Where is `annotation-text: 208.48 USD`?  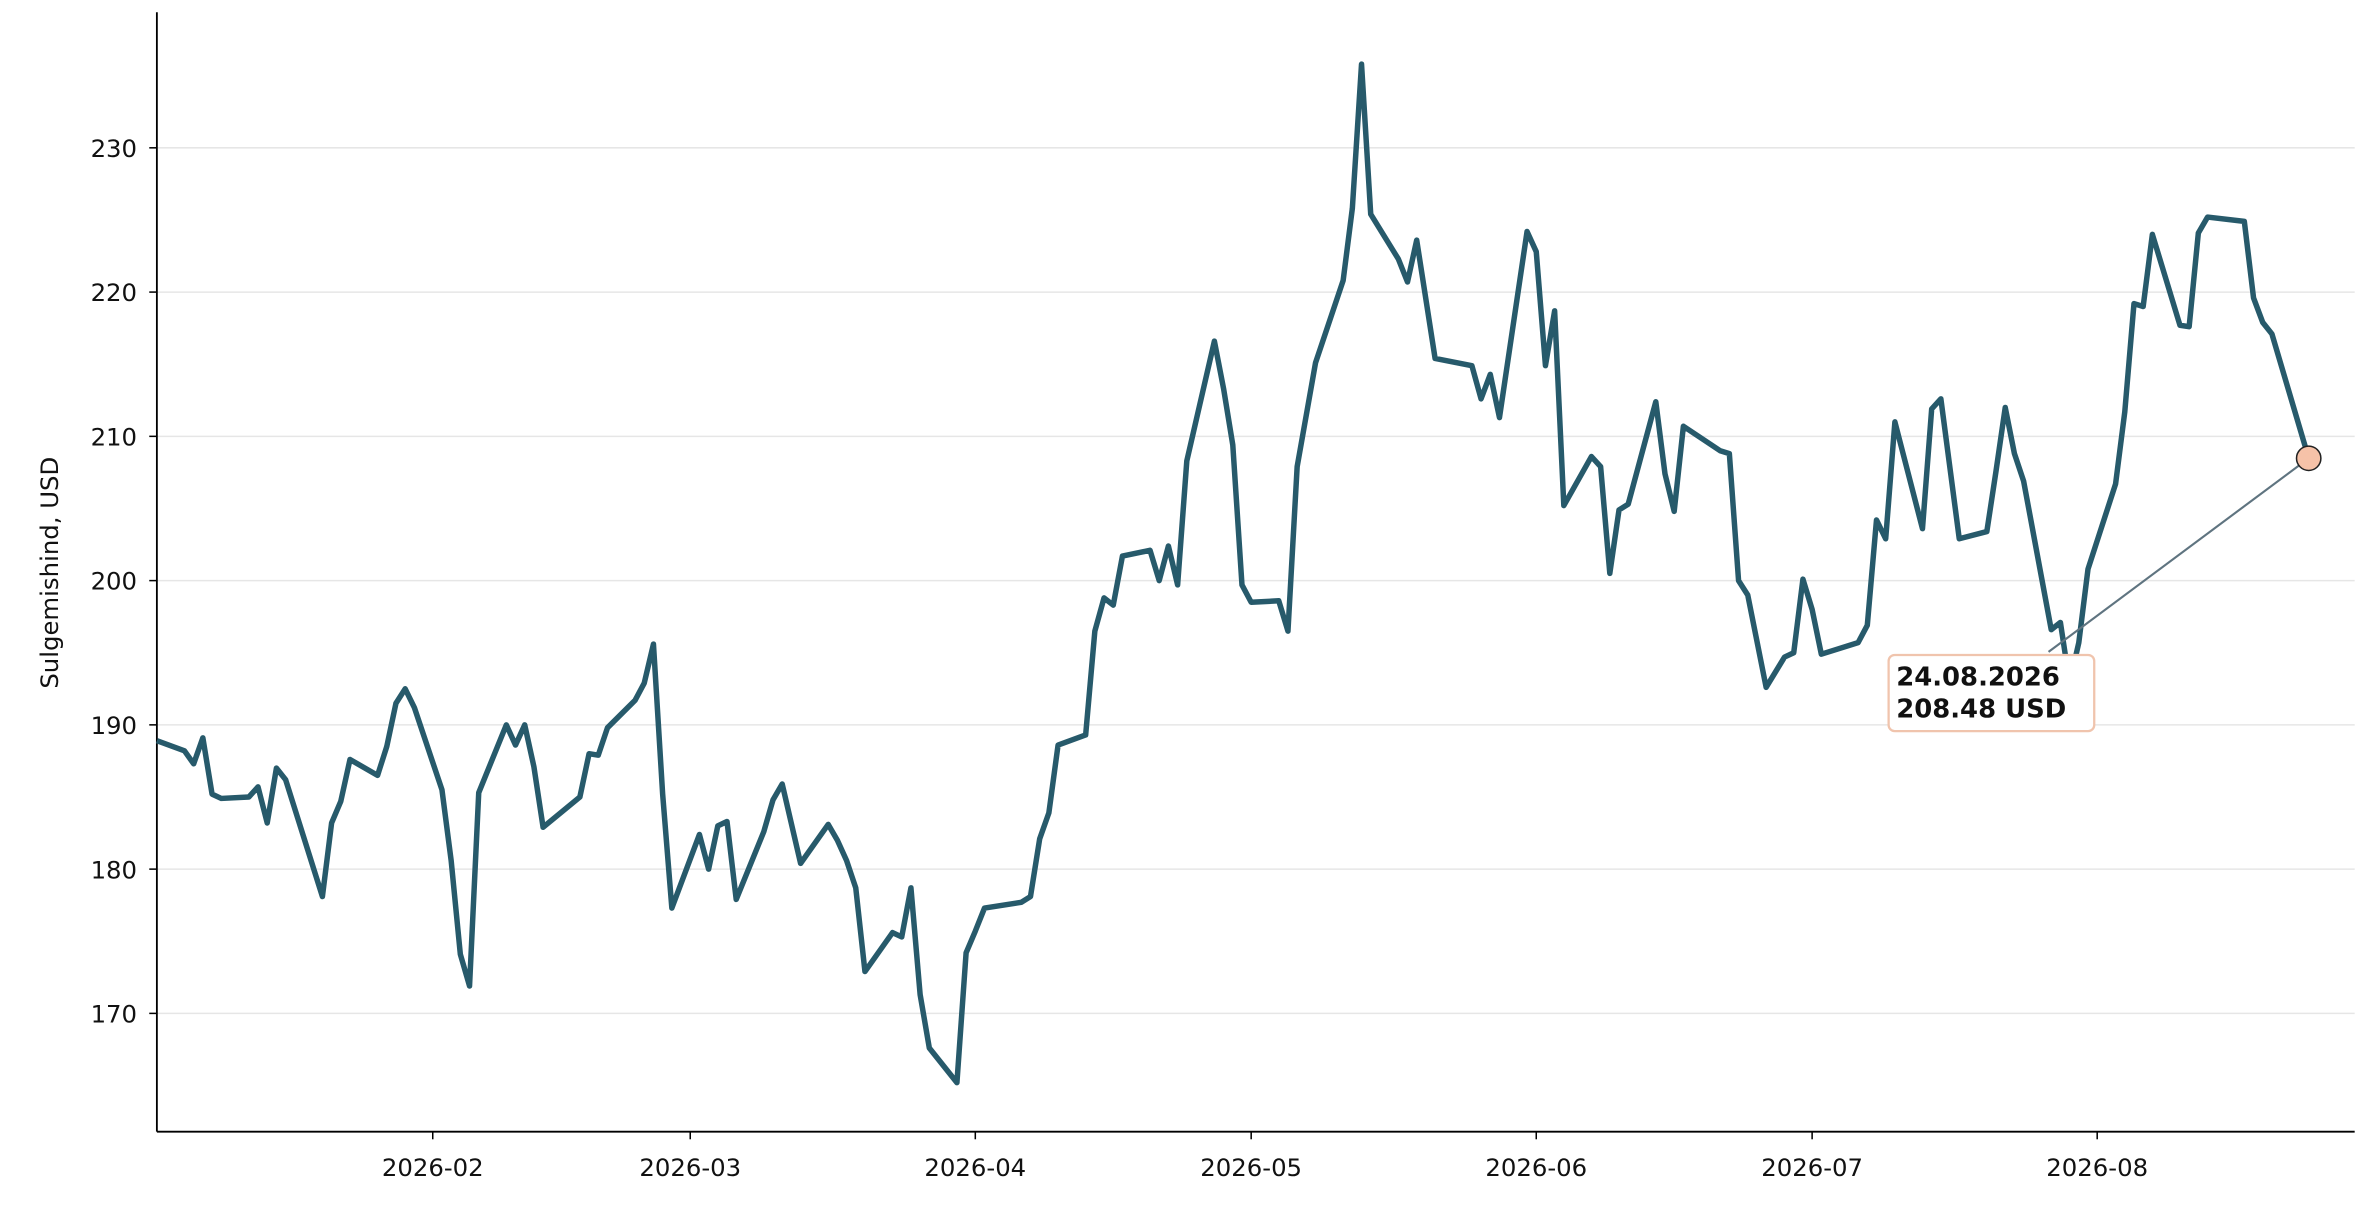 annotation-text: 208.48 USD is located at coordinates (1981, 709).